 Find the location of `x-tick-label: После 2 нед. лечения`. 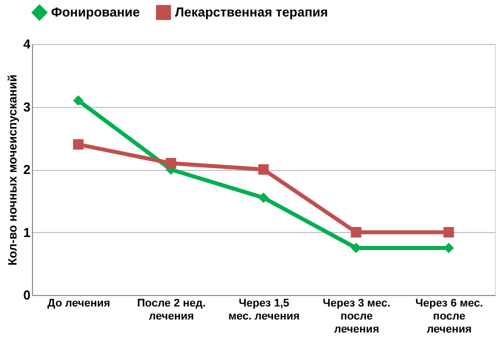

x-tick-label: После 2 нед. лечения is located at coordinates (171, 310).